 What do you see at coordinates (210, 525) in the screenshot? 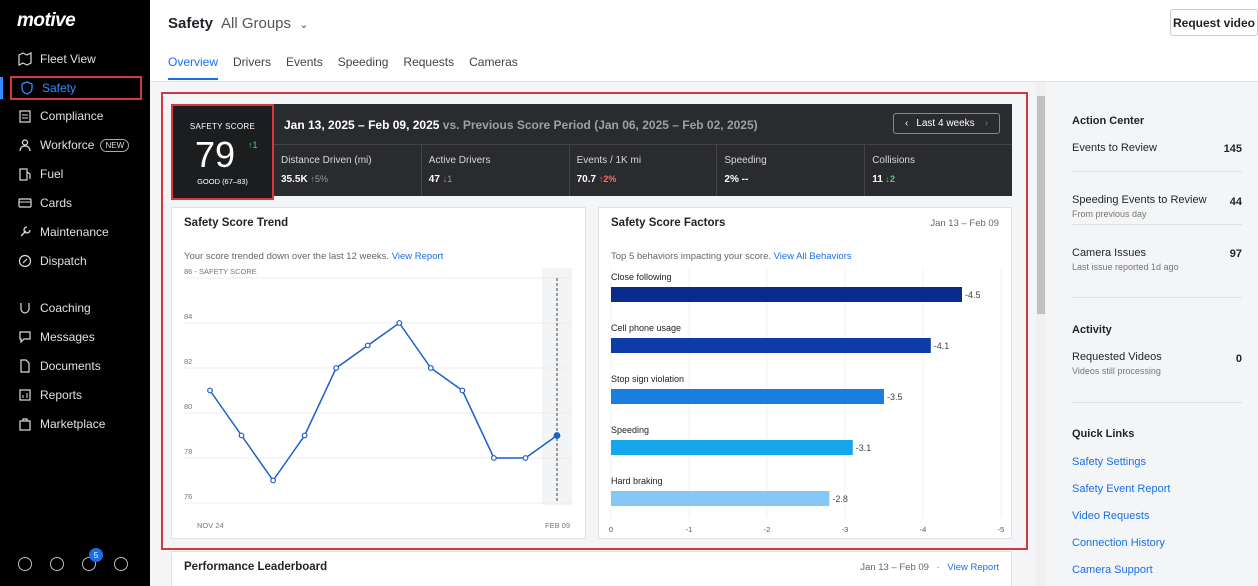
I see `x-tick-label: NOV 24` at bounding box center [210, 525].